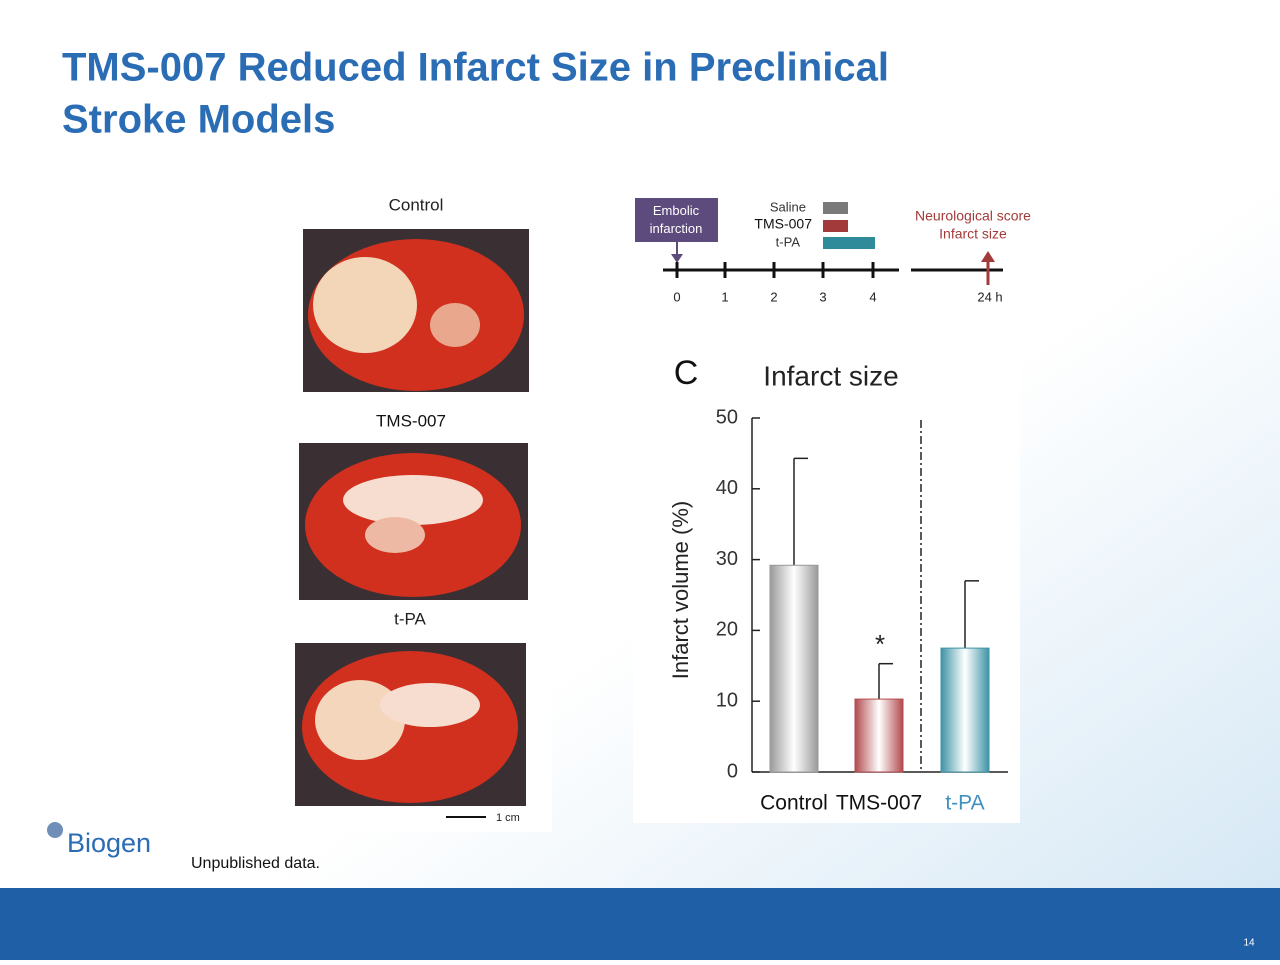 This screenshot has width=1280, height=965. I want to click on brain-label: t-PA, so click(410, 618).